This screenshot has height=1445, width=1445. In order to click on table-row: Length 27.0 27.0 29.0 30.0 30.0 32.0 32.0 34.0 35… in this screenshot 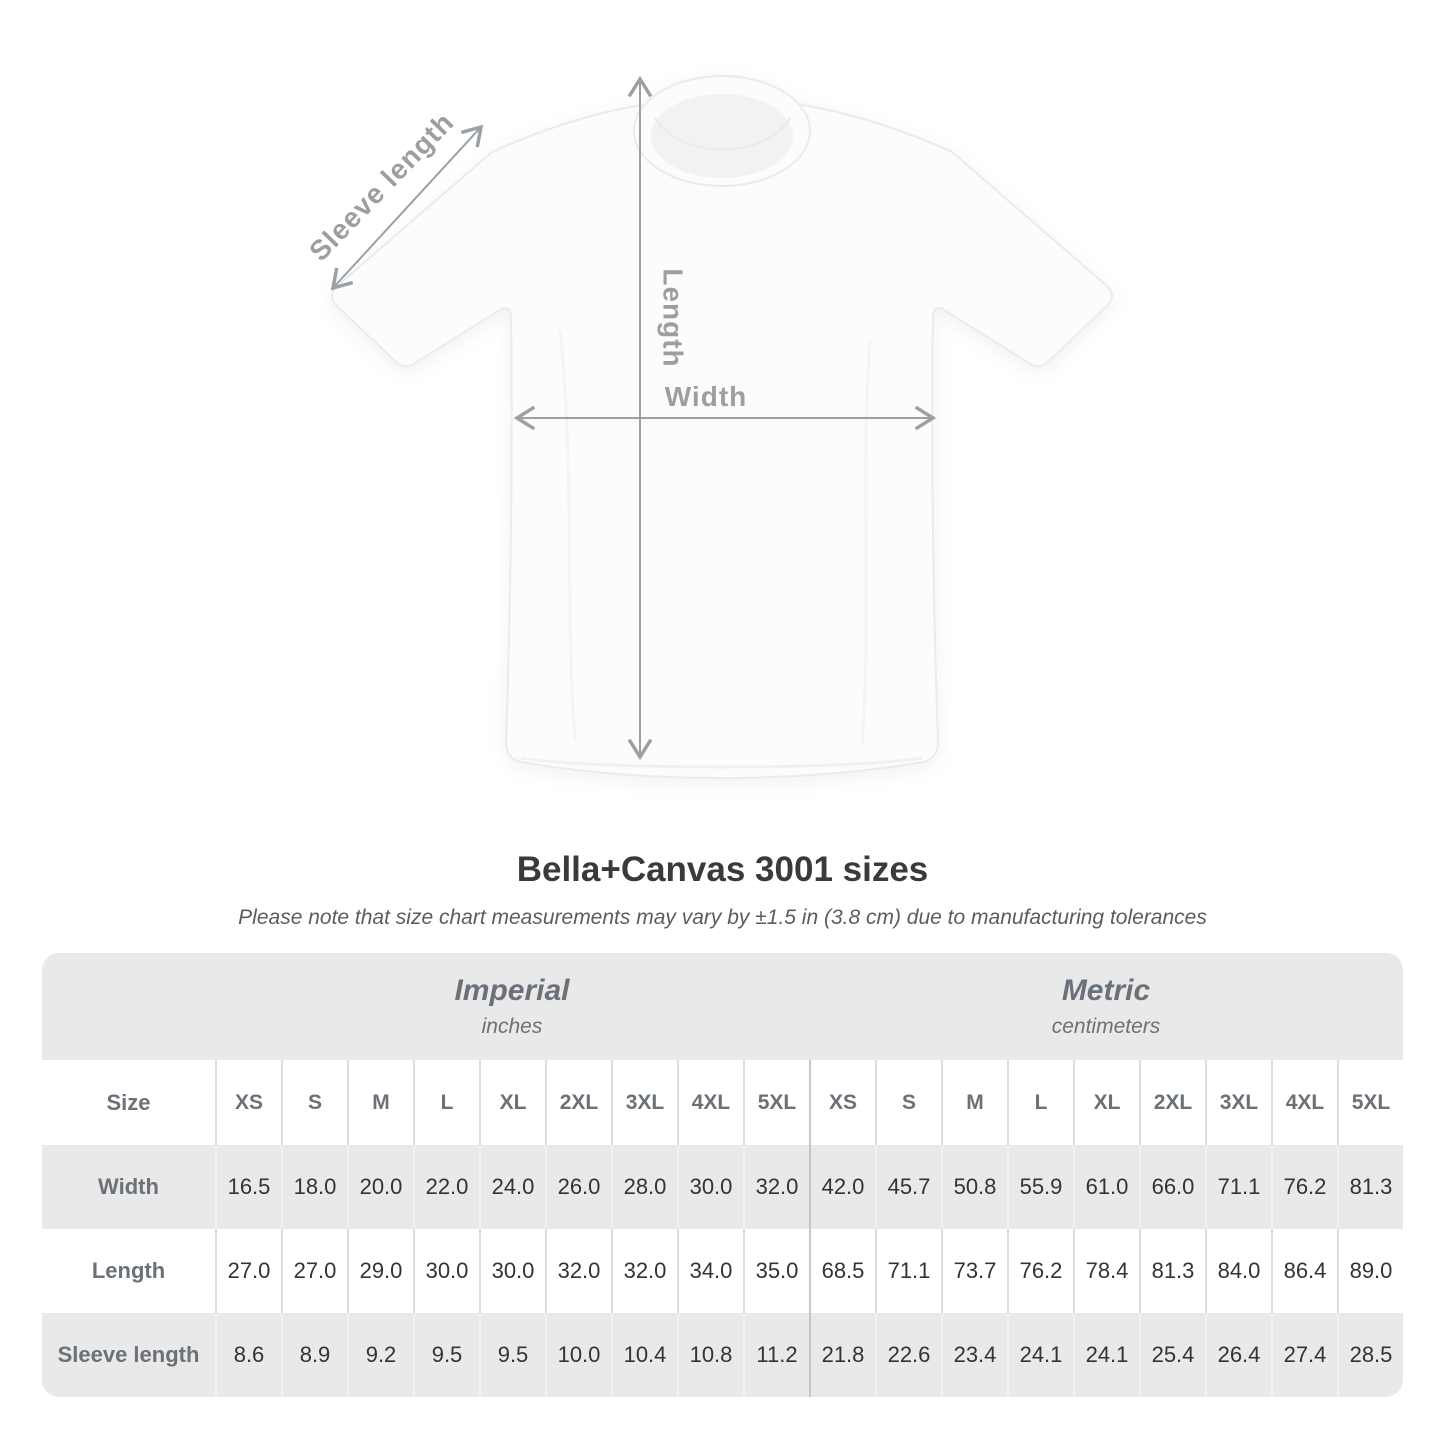, I will do `click(722, 1271)`.